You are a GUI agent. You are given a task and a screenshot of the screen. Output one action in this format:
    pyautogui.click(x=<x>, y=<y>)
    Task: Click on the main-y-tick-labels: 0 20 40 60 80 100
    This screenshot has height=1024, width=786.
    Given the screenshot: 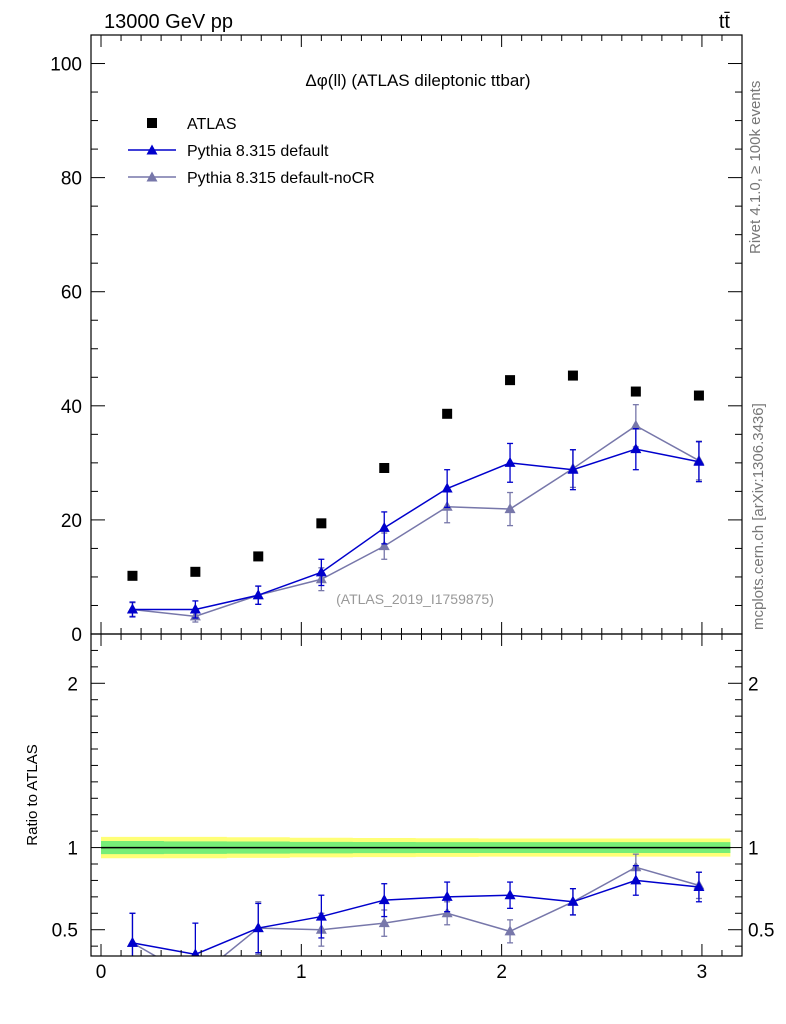 What is the action you would take?
    pyautogui.click(x=66, y=350)
    